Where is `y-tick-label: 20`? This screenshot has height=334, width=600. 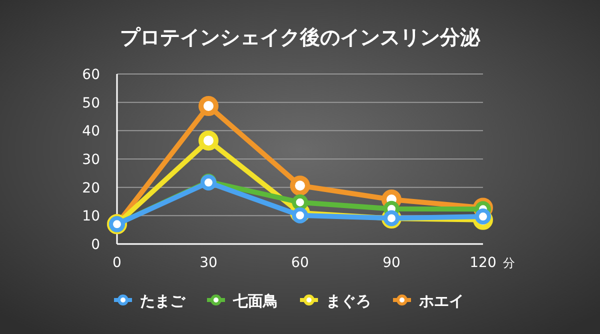
y-tick-label: 20 is located at coordinates (91, 188).